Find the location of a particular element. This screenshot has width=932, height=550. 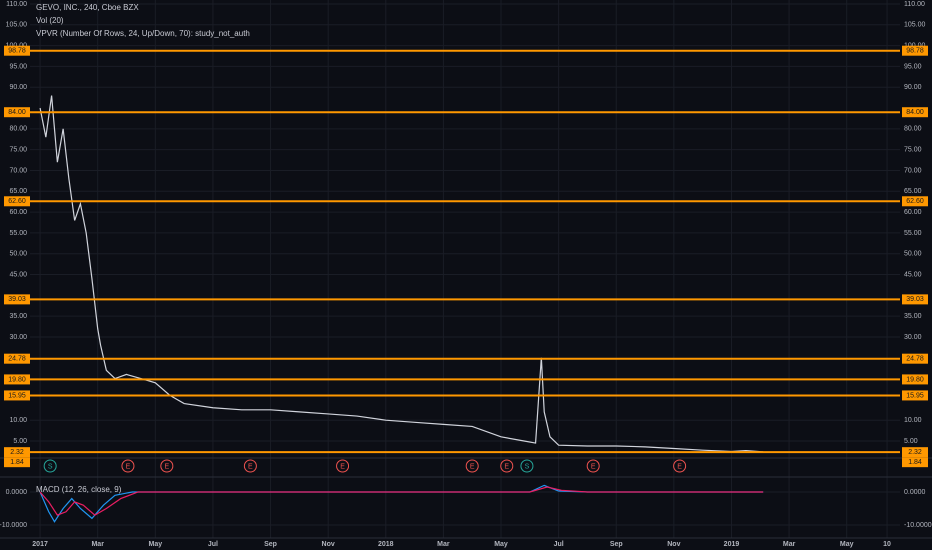

x-tick-label: 2017 is located at coordinates (40, 544).